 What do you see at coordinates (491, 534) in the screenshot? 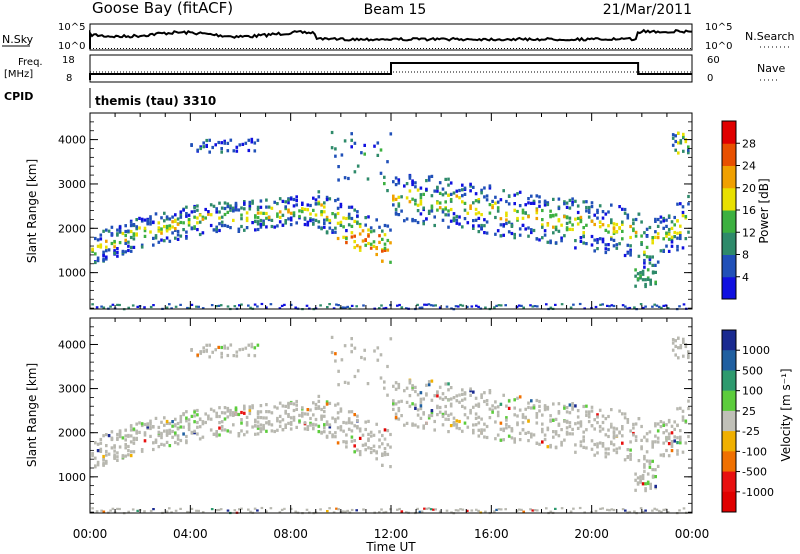
I see `xtick-label: 16:00` at bounding box center [491, 534].